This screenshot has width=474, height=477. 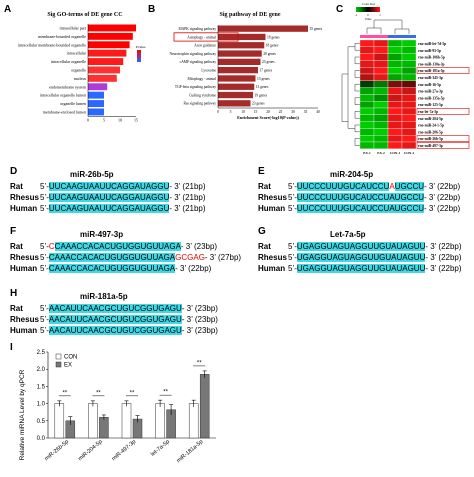 I want to click on heatmap-row-label: rno-miR-16-5p, so click(x=429, y=85).